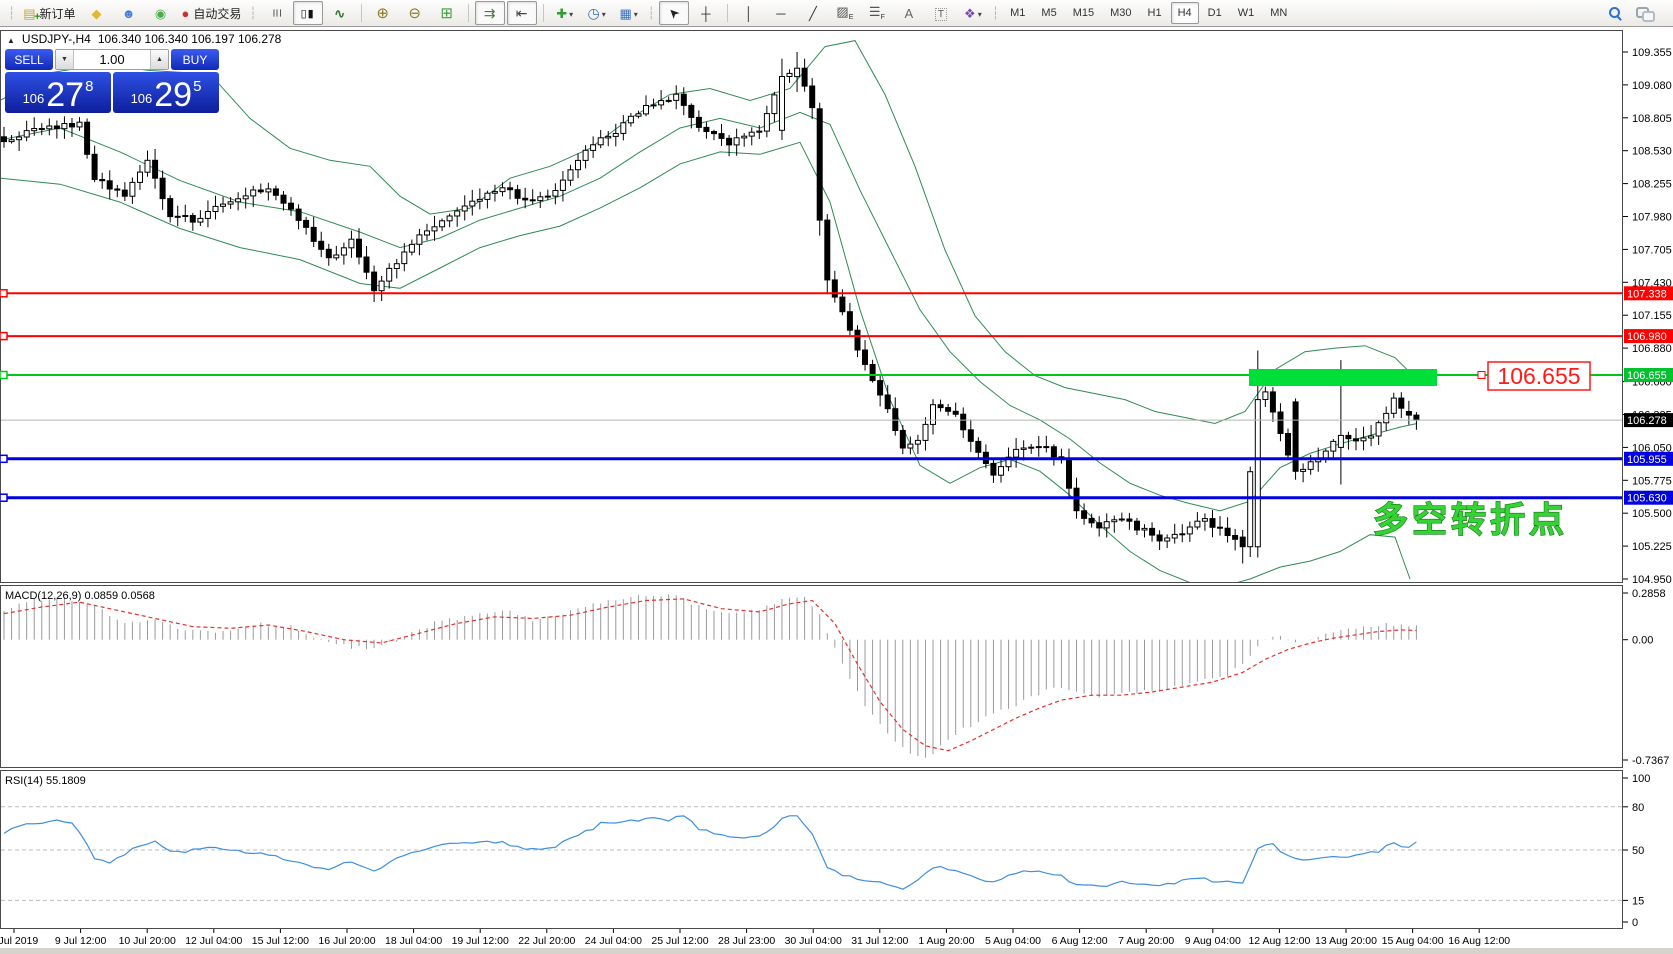 Image resolution: width=1673 pixels, height=954 pixels. I want to click on timeframe-m5: M5, so click(1049, 13).